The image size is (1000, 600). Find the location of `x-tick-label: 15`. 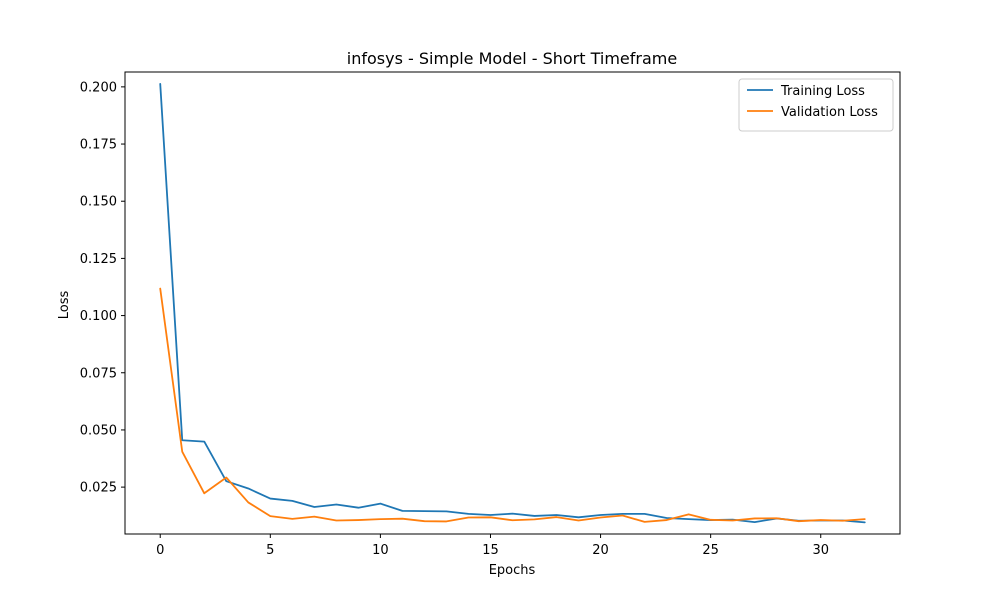

x-tick-label: 15 is located at coordinates (490, 550).